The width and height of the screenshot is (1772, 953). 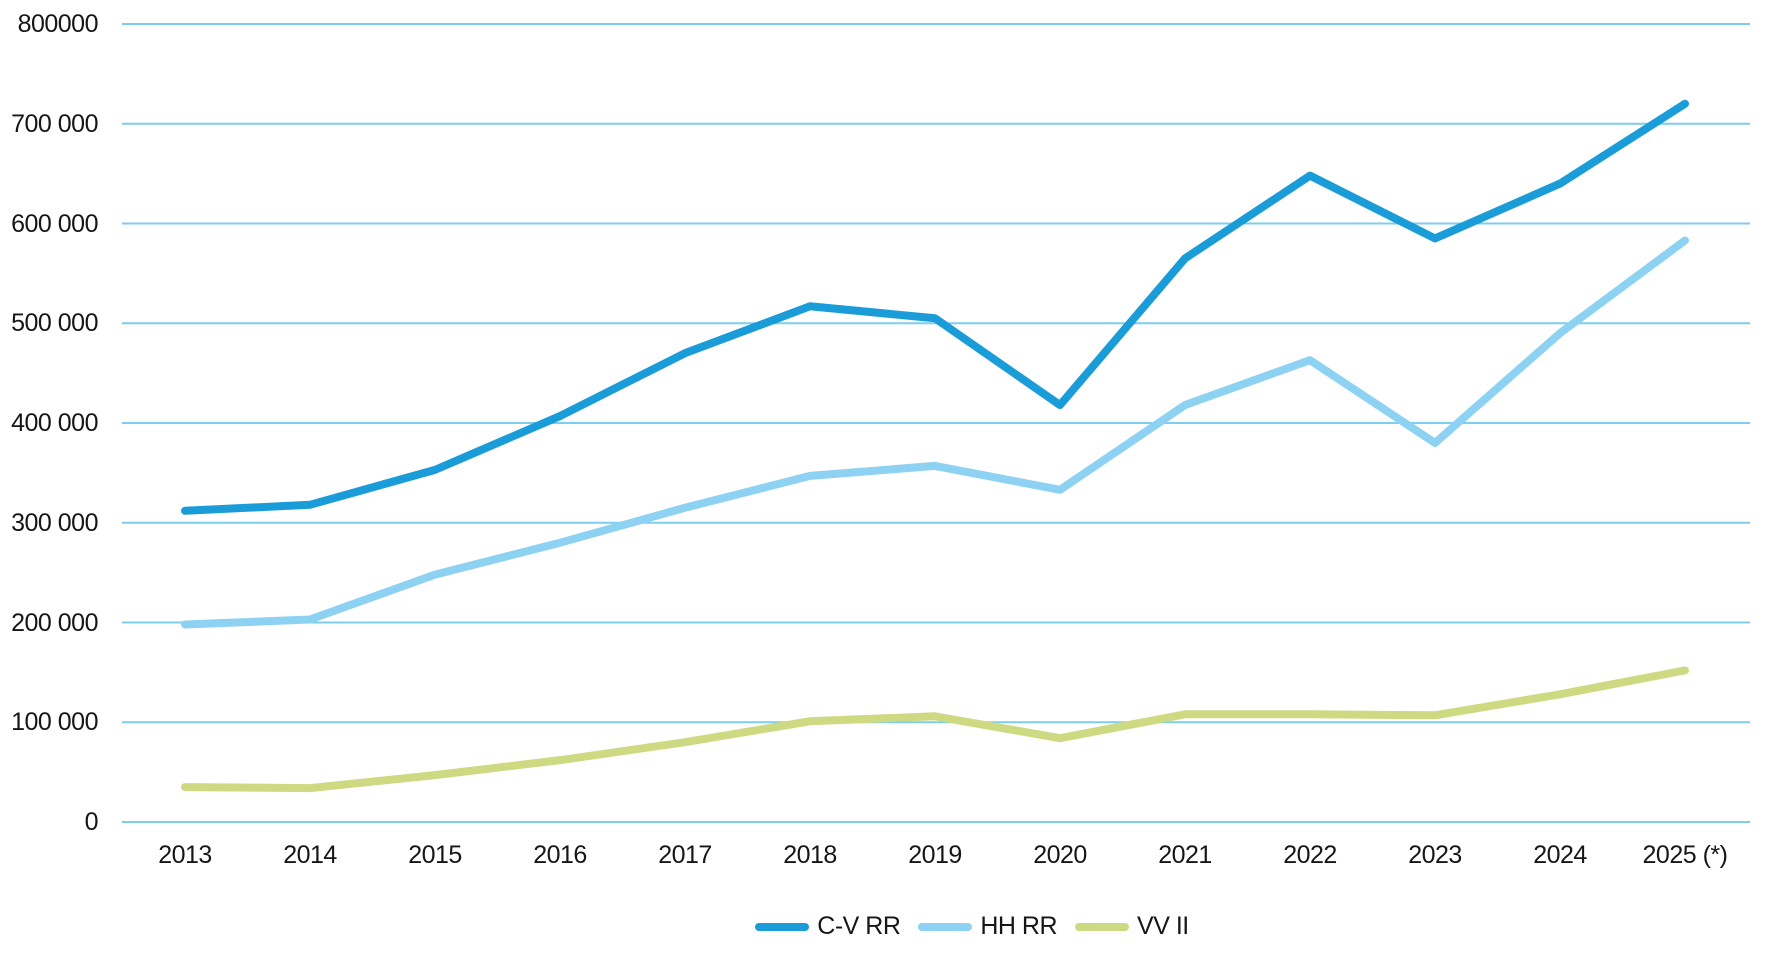 I want to click on y-tick-label: 0, so click(x=91, y=822).